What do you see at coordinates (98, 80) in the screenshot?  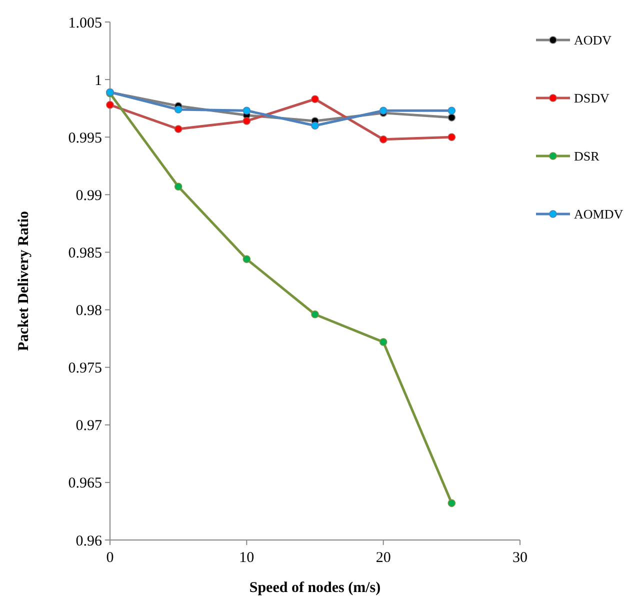 I see `y-tick-label: 1` at bounding box center [98, 80].